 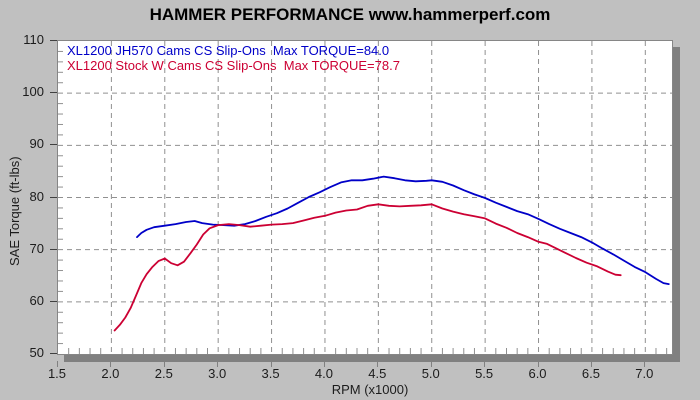 What do you see at coordinates (377, 373) in the screenshot?
I see `x-tick-label: 4.5` at bounding box center [377, 373].